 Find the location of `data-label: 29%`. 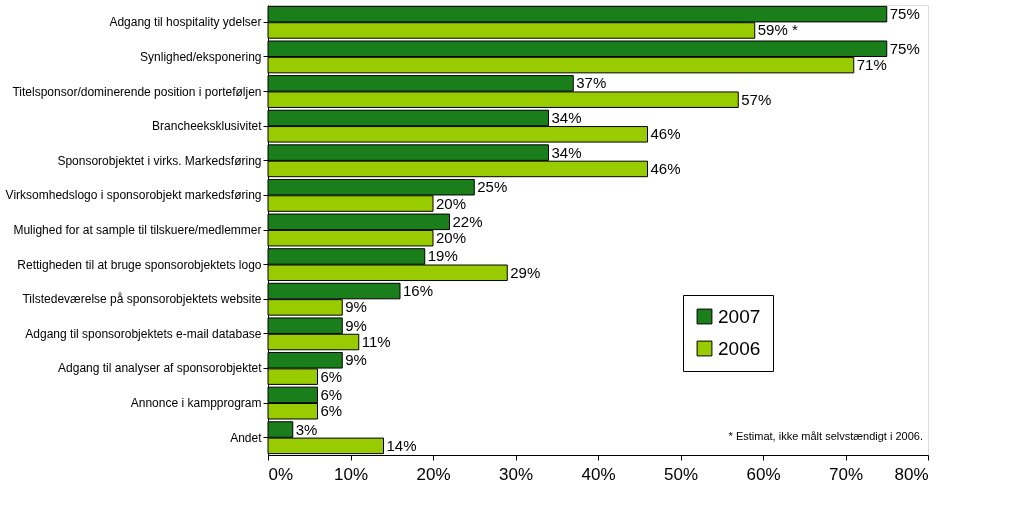

data-label: 29% is located at coordinates (525, 272).